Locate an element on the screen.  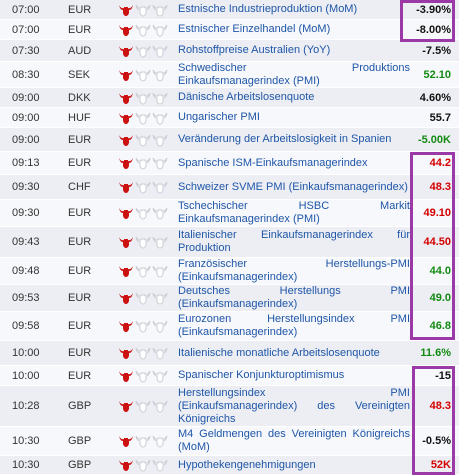
actual-value: 55.7 is located at coordinates (440, 117).